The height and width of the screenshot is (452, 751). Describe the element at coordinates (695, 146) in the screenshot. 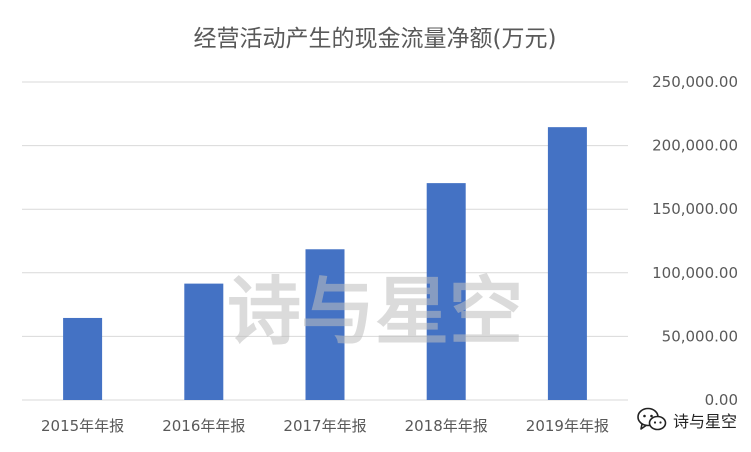

I see `y-tick-label: 200,000.00` at that location.